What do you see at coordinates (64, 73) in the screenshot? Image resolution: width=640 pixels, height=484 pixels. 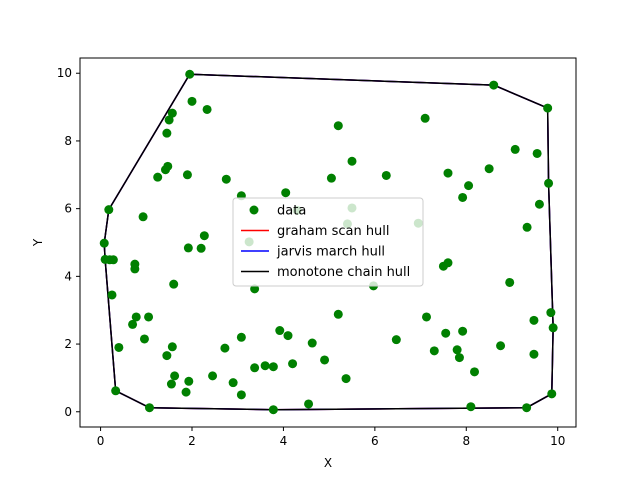 I see `y-tick-label: 10` at bounding box center [64, 73].